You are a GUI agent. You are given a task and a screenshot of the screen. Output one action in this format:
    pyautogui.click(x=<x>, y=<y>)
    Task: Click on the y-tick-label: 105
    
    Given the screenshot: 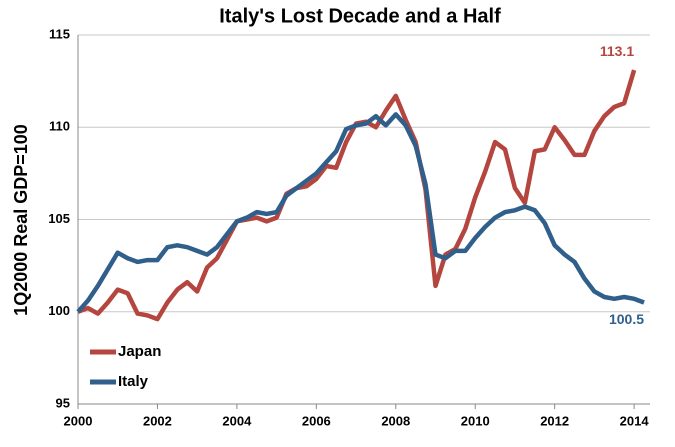 What is the action you would take?
    pyautogui.click(x=59, y=218)
    